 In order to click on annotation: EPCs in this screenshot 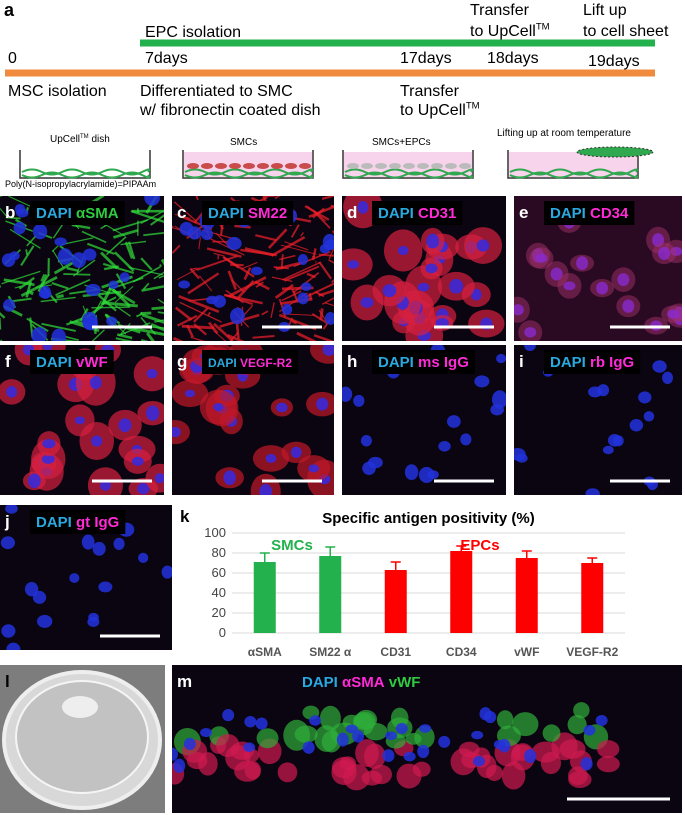, I will do `click(479, 545)`.